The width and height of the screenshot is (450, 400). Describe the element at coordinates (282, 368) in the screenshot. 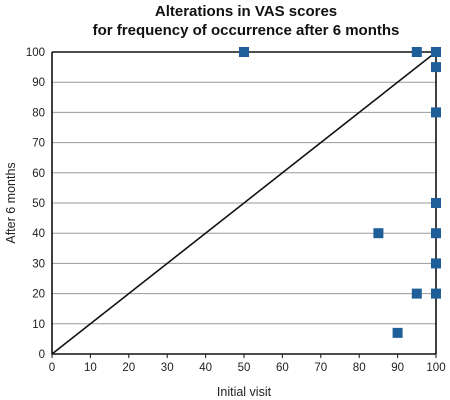

I see `x-tick-label-60: 60` at that location.